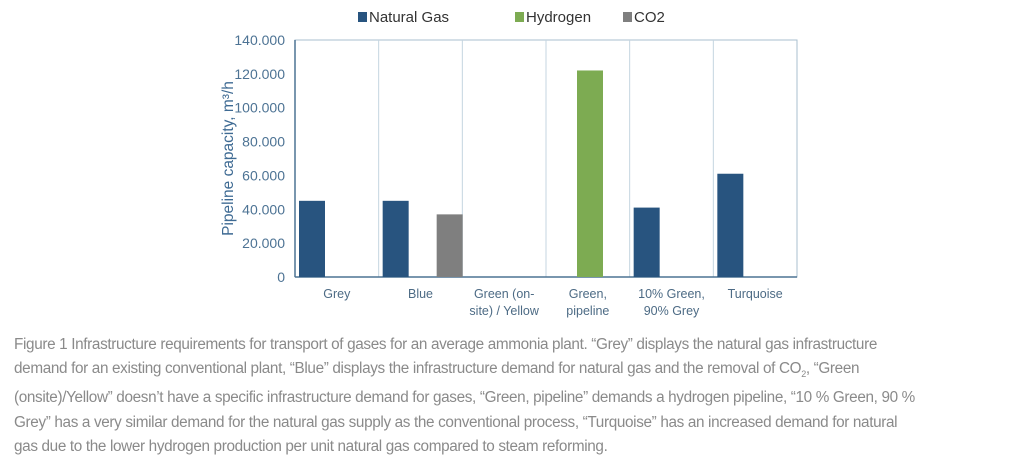  Describe the element at coordinates (588, 294) in the screenshot. I see `x-tick-label: Green,` at that location.